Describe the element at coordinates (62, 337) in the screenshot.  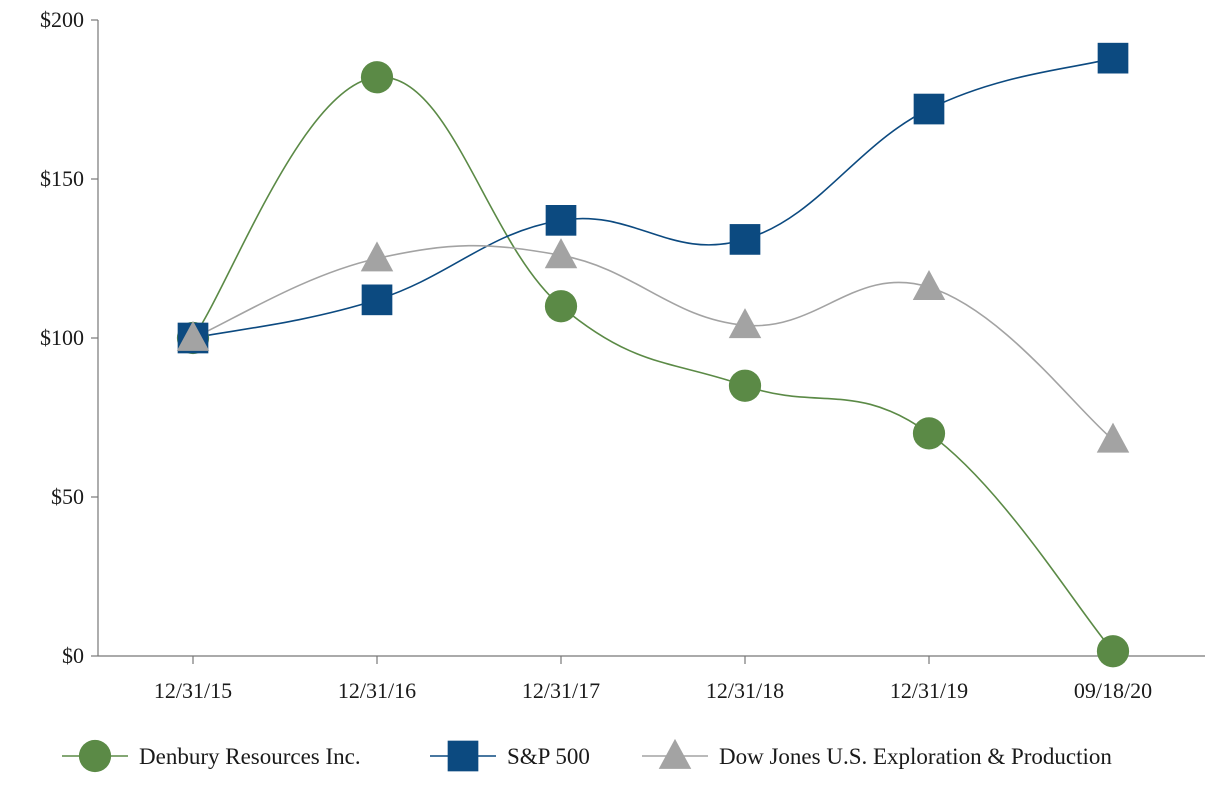
I see `y-tick-label: $100` at that location.